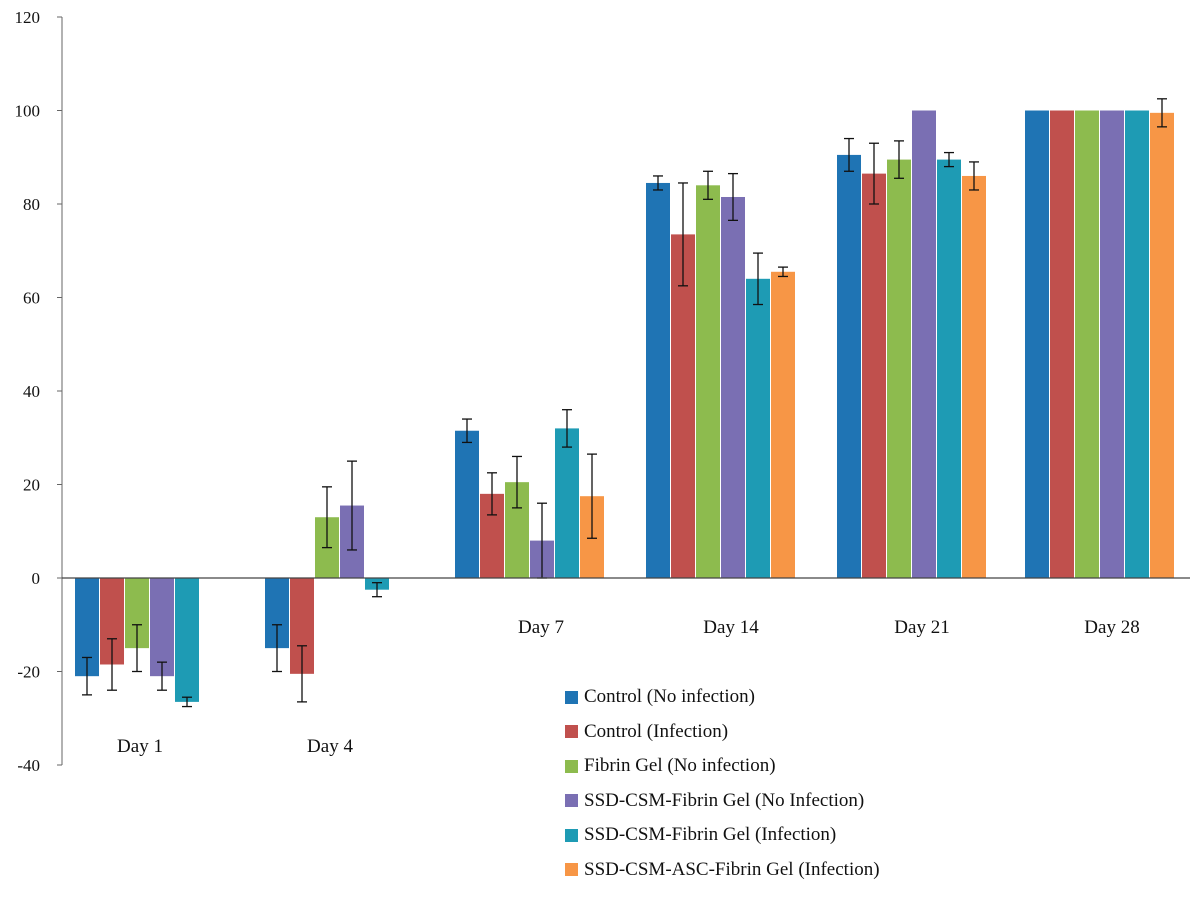 The image size is (1196, 905). Describe the element at coordinates (31, 204) in the screenshot. I see `y-tick-label-6: 80` at that location.